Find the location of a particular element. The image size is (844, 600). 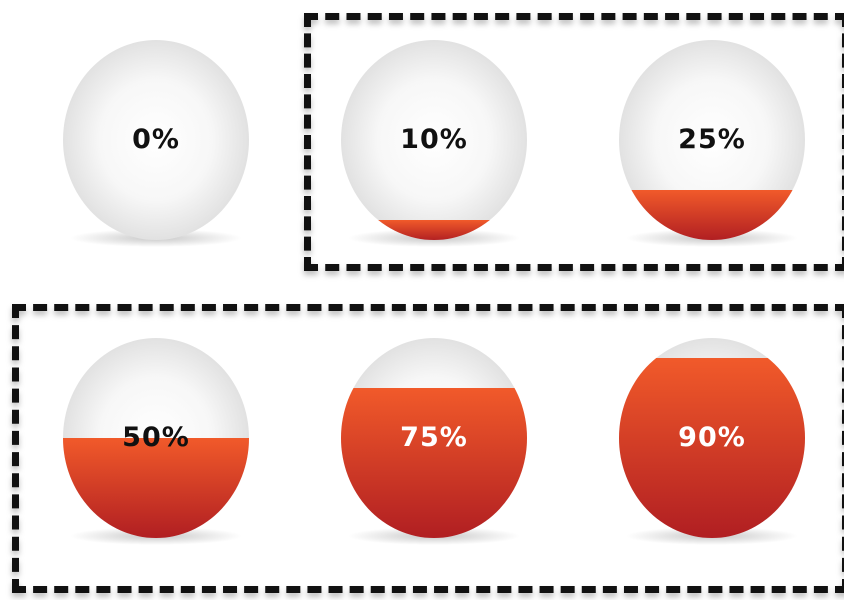

gauge-label: 25% is located at coordinates (712, 139).